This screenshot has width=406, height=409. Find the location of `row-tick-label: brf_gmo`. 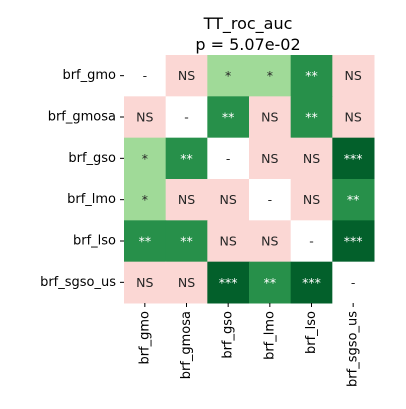

row-tick-label: brf_gmo is located at coordinates (89, 75).